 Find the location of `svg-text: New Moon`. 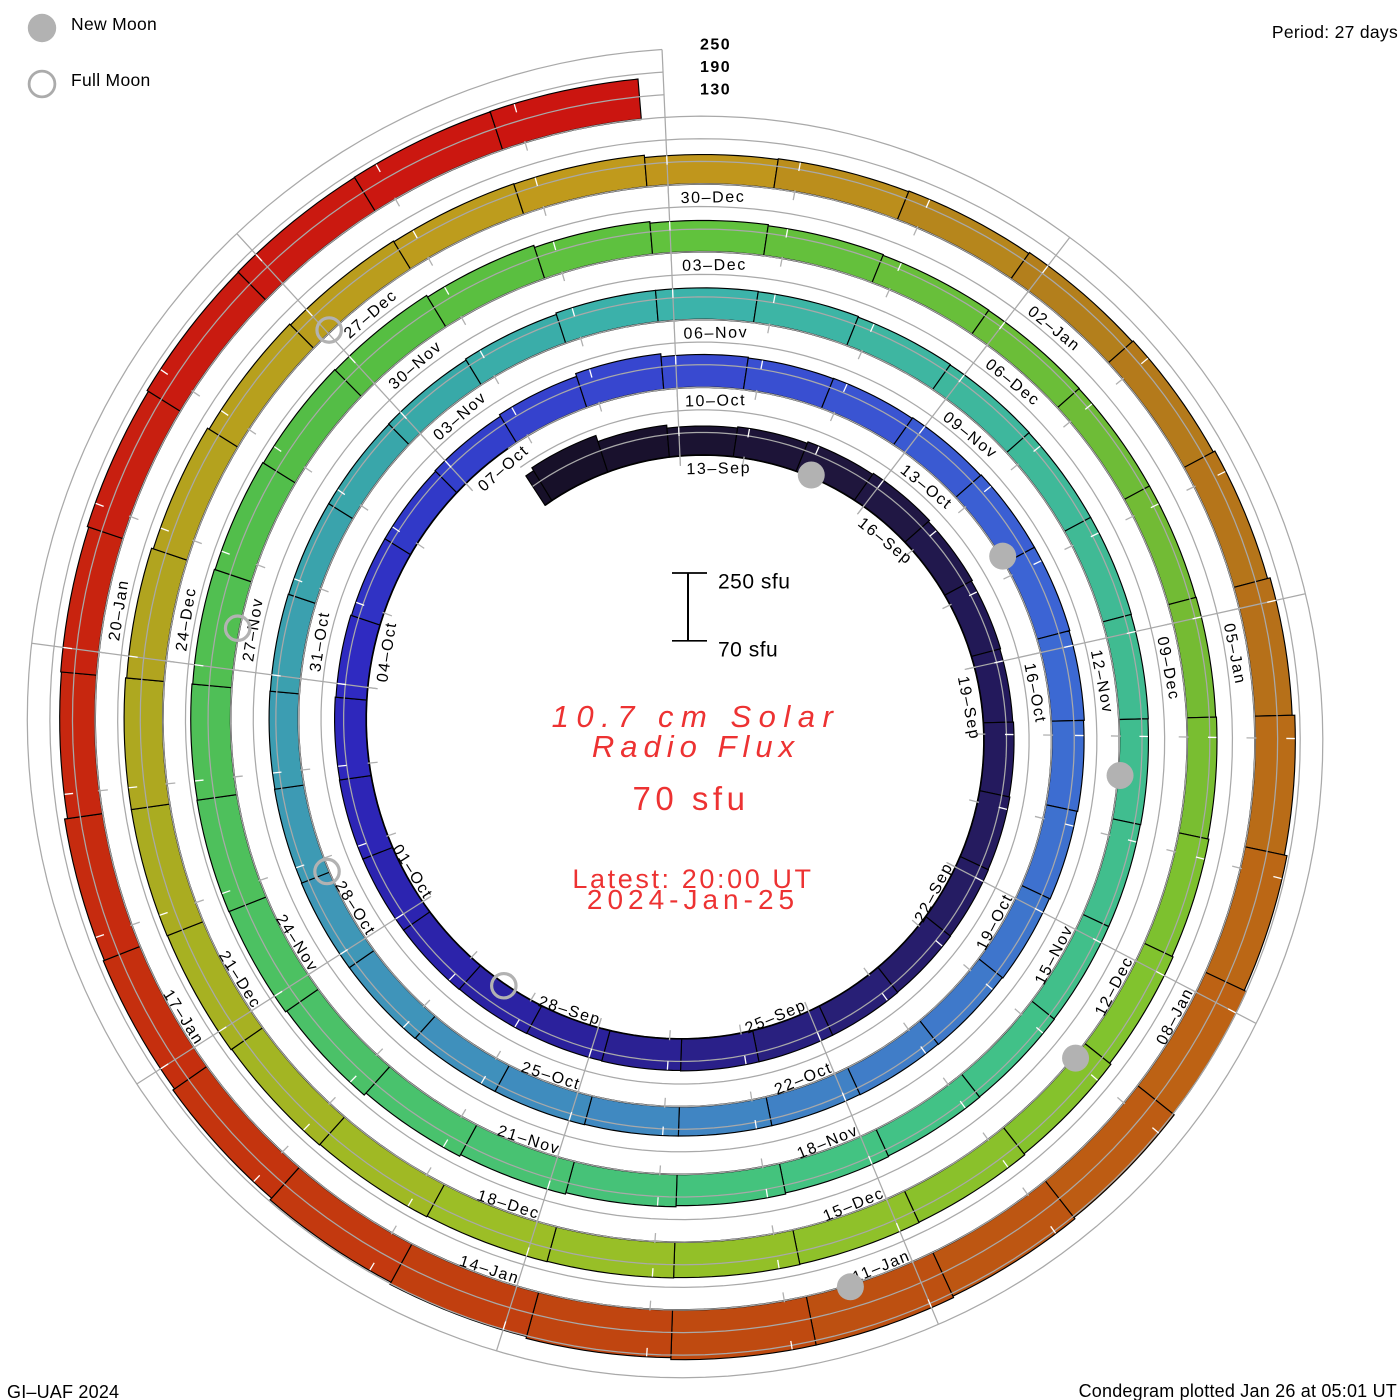

svg-text: New Moon is located at coordinates (114, 24).